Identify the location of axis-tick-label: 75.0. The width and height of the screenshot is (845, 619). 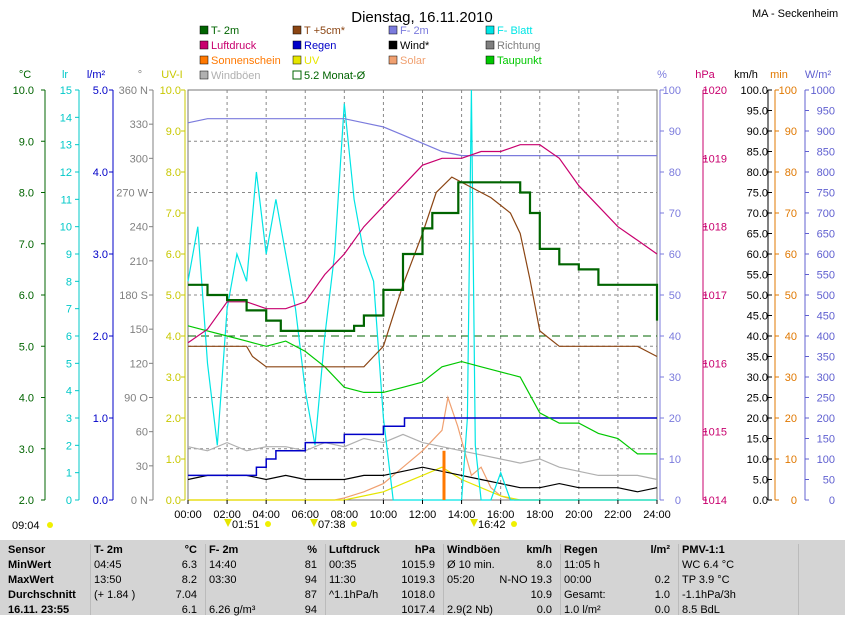
(757, 194).